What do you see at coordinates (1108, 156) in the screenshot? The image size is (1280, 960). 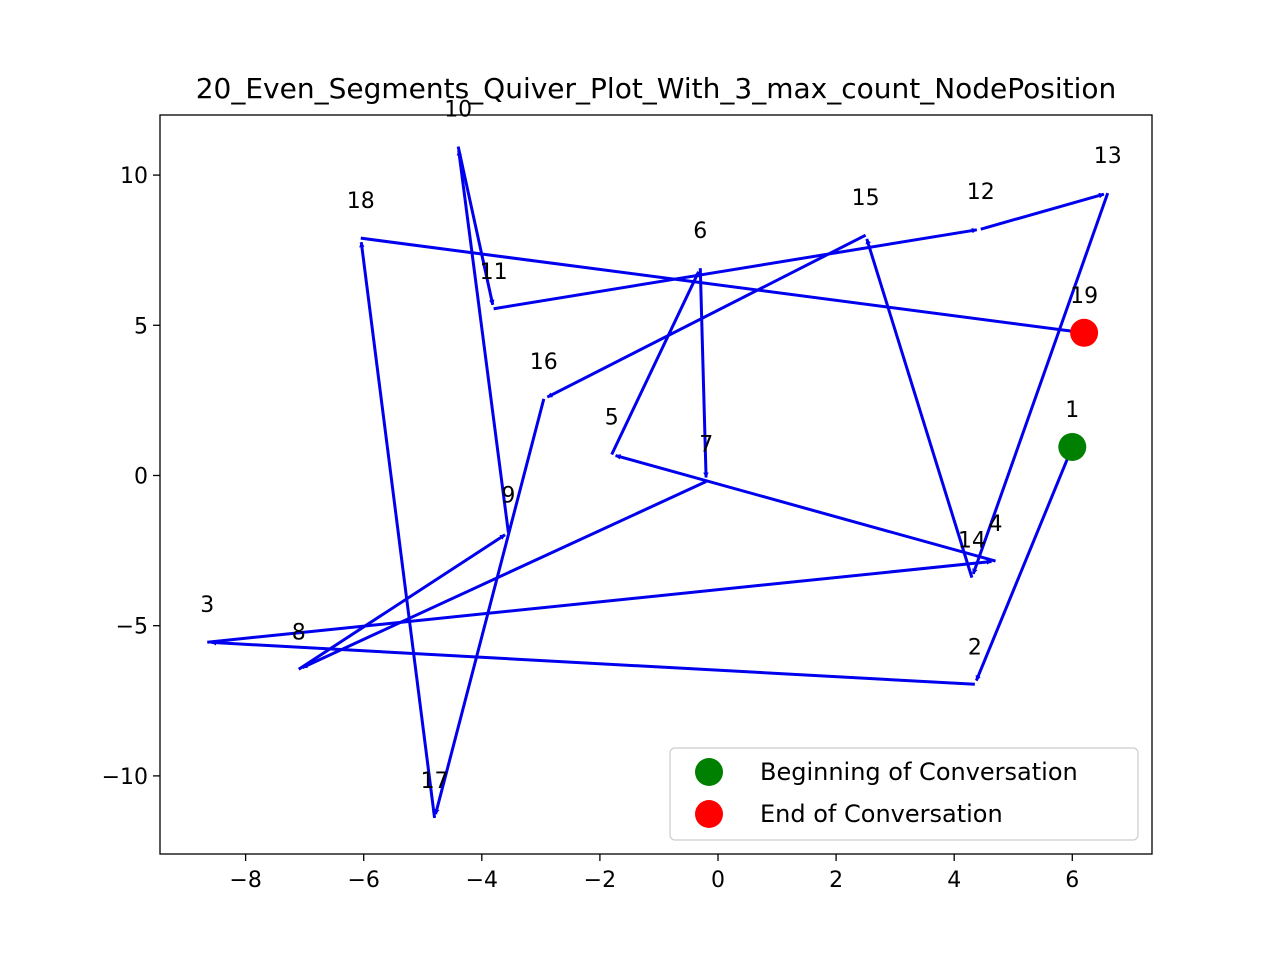 I see `node-label-13: 13` at bounding box center [1108, 156].